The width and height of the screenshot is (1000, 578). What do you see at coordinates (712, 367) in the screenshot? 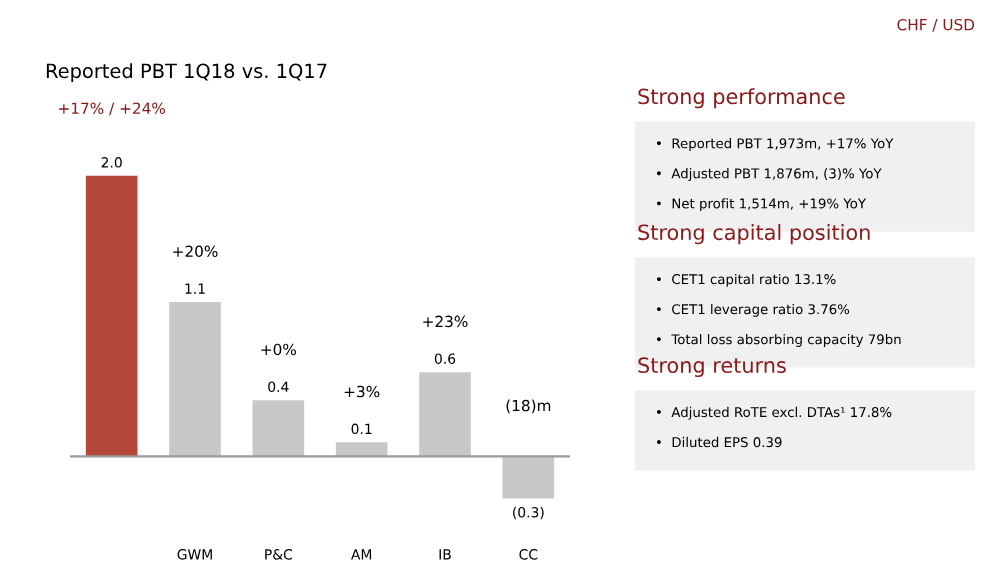
I see `text: Strong returns` at bounding box center [712, 367].